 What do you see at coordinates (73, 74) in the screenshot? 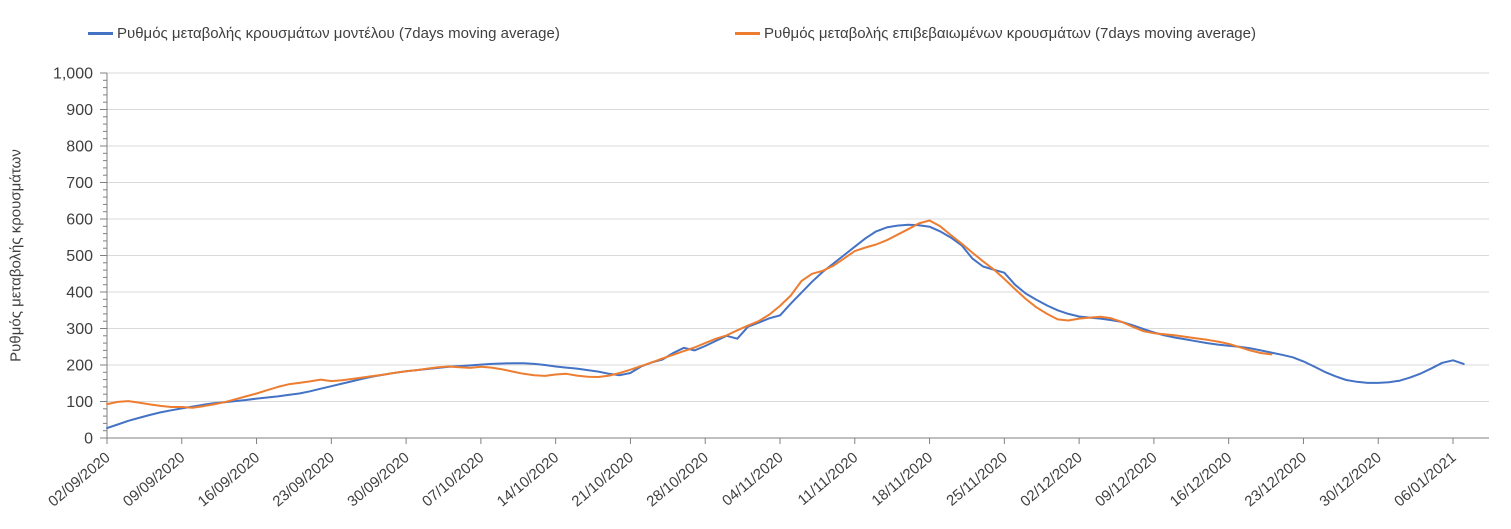
I see `y-tick-label: 1,000` at bounding box center [73, 74].